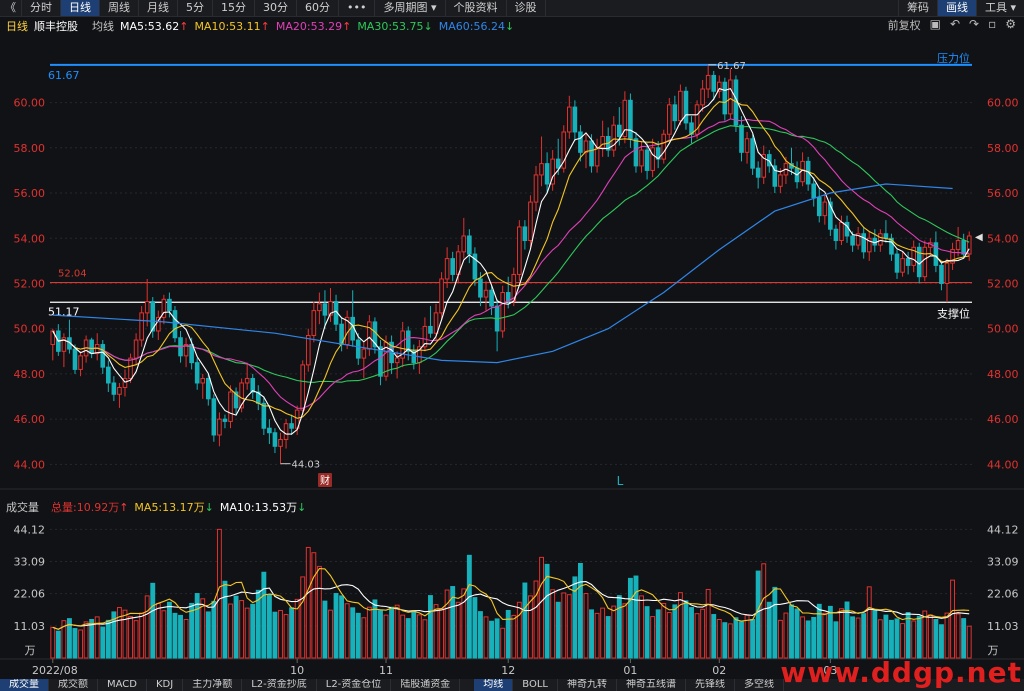  Describe the element at coordinates (354, 685) in the screenshot. I see `indicator-tab-6: L2-资金仓位` at that location.